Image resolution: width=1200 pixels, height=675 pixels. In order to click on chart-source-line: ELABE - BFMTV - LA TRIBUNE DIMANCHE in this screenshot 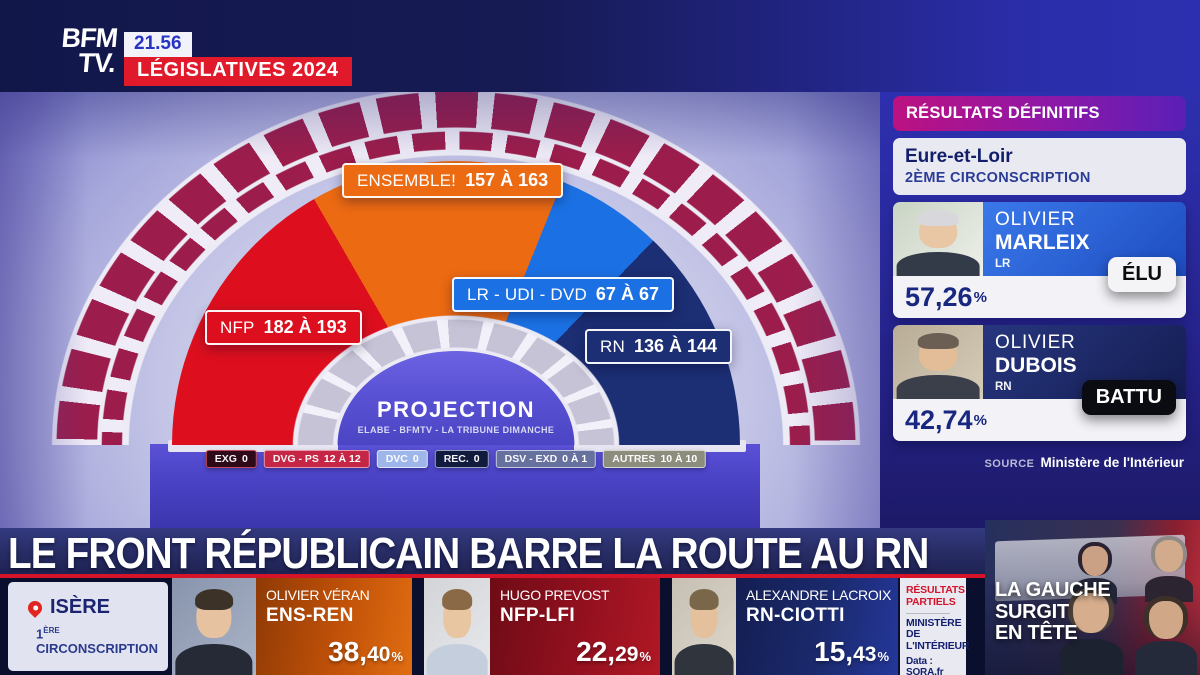, I will do `click(456, 430)`.